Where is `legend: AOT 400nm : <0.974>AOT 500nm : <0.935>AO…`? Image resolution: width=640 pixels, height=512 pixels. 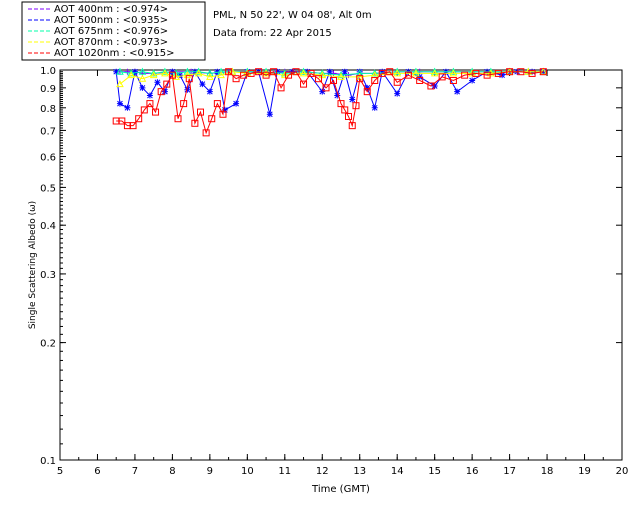
legend: AOT 400nm : <0.974>AOT 500nm : <0.935>AO… is located at coordinates (101, 31).